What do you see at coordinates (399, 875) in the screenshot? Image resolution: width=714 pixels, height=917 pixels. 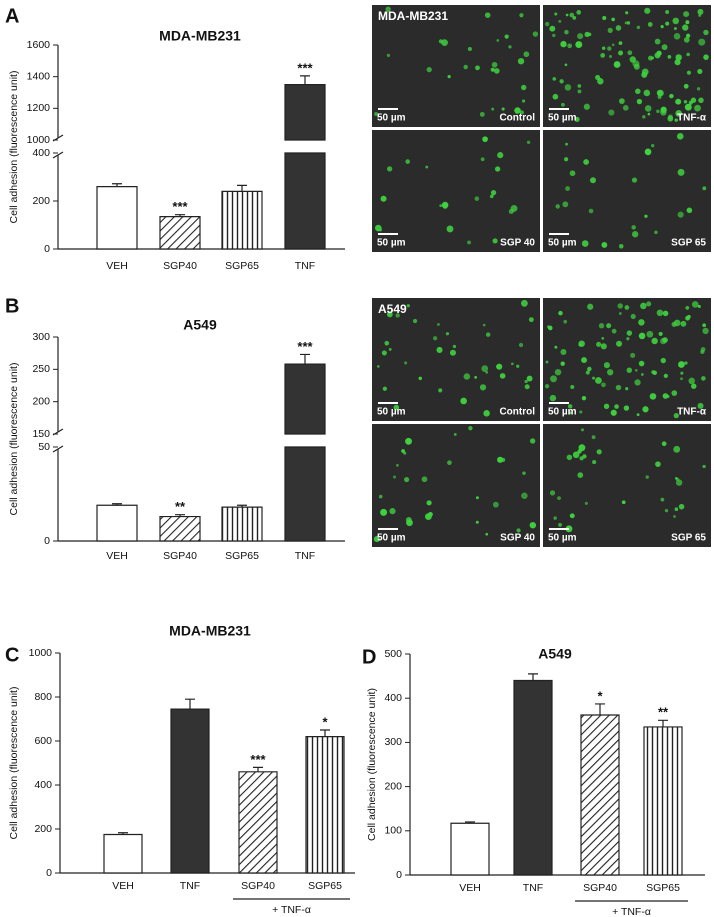 I see `y-tick-label: 0` at bounding box center [399, 875].